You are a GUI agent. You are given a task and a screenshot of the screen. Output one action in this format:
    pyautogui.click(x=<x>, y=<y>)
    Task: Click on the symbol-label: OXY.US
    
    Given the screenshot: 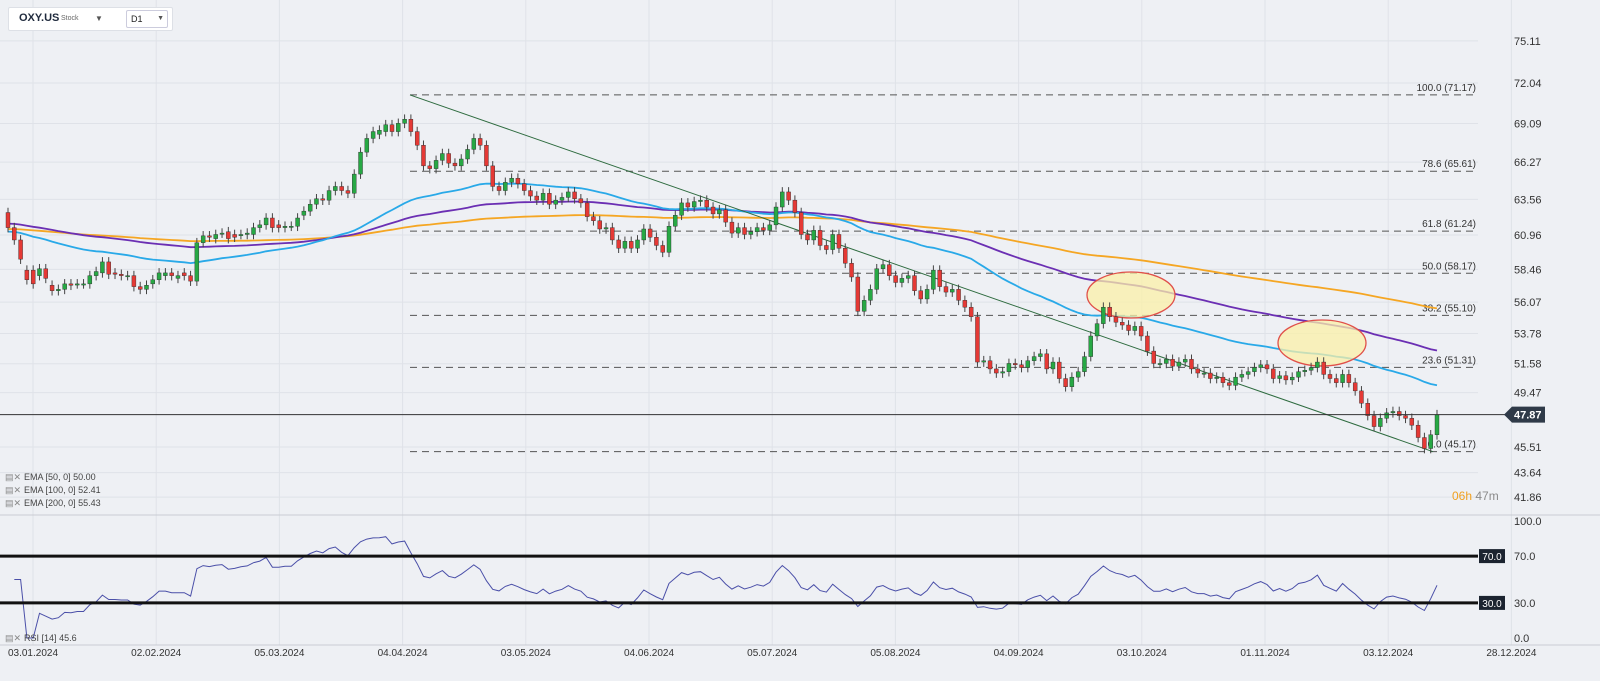 What is the action you would take?
    pyautogui.click(x=39, y=18)
    